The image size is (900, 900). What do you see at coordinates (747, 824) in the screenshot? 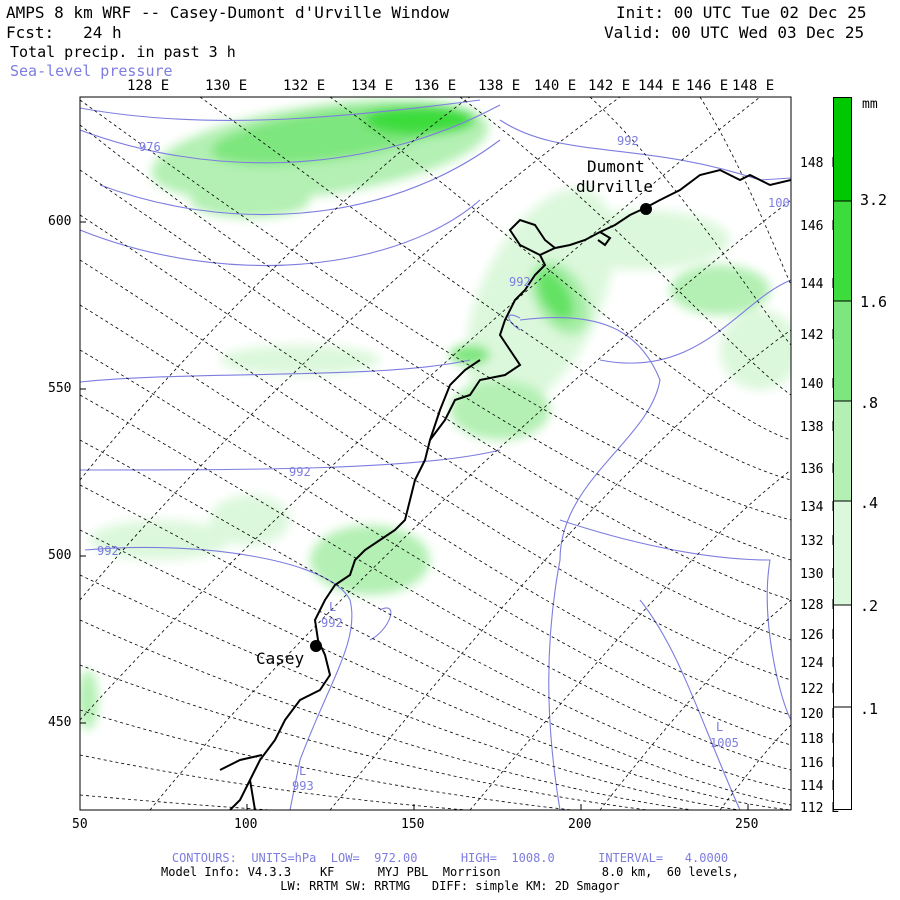
I see `x-tick-label: 250` at bounding box center [747, 824].